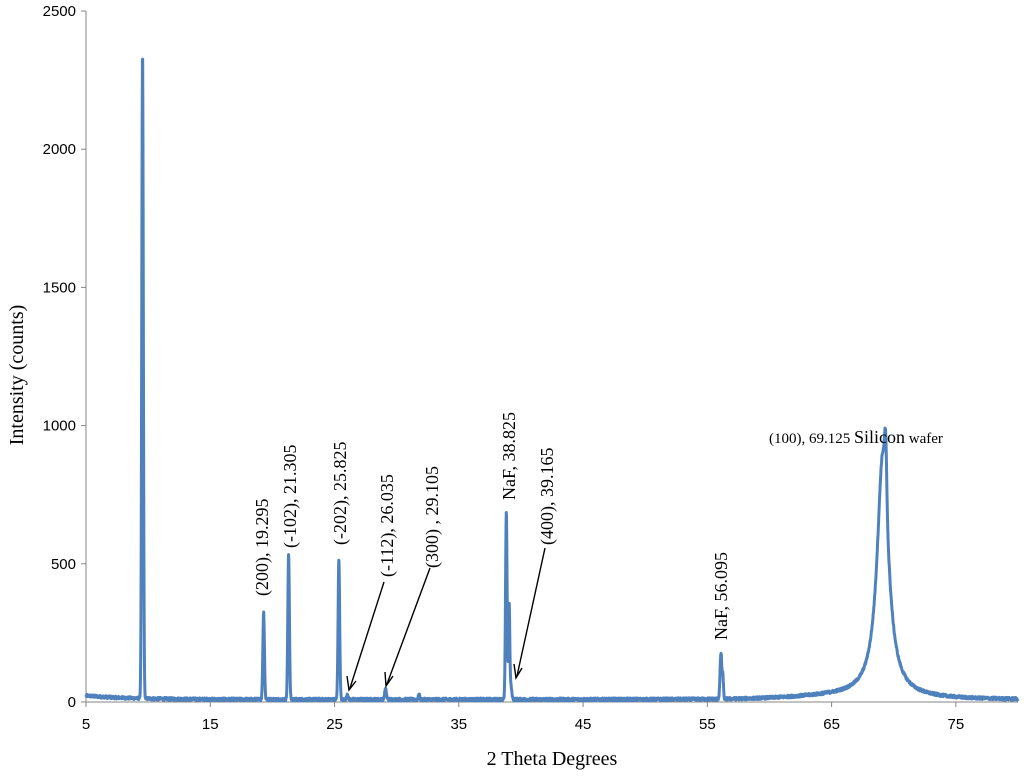 The height and width of the screenshot is (777, 1024). What do you see at coordinates (707, 724) in the screenshot?
I see `x-tick-label: 55` at bounding box center [707, 724].